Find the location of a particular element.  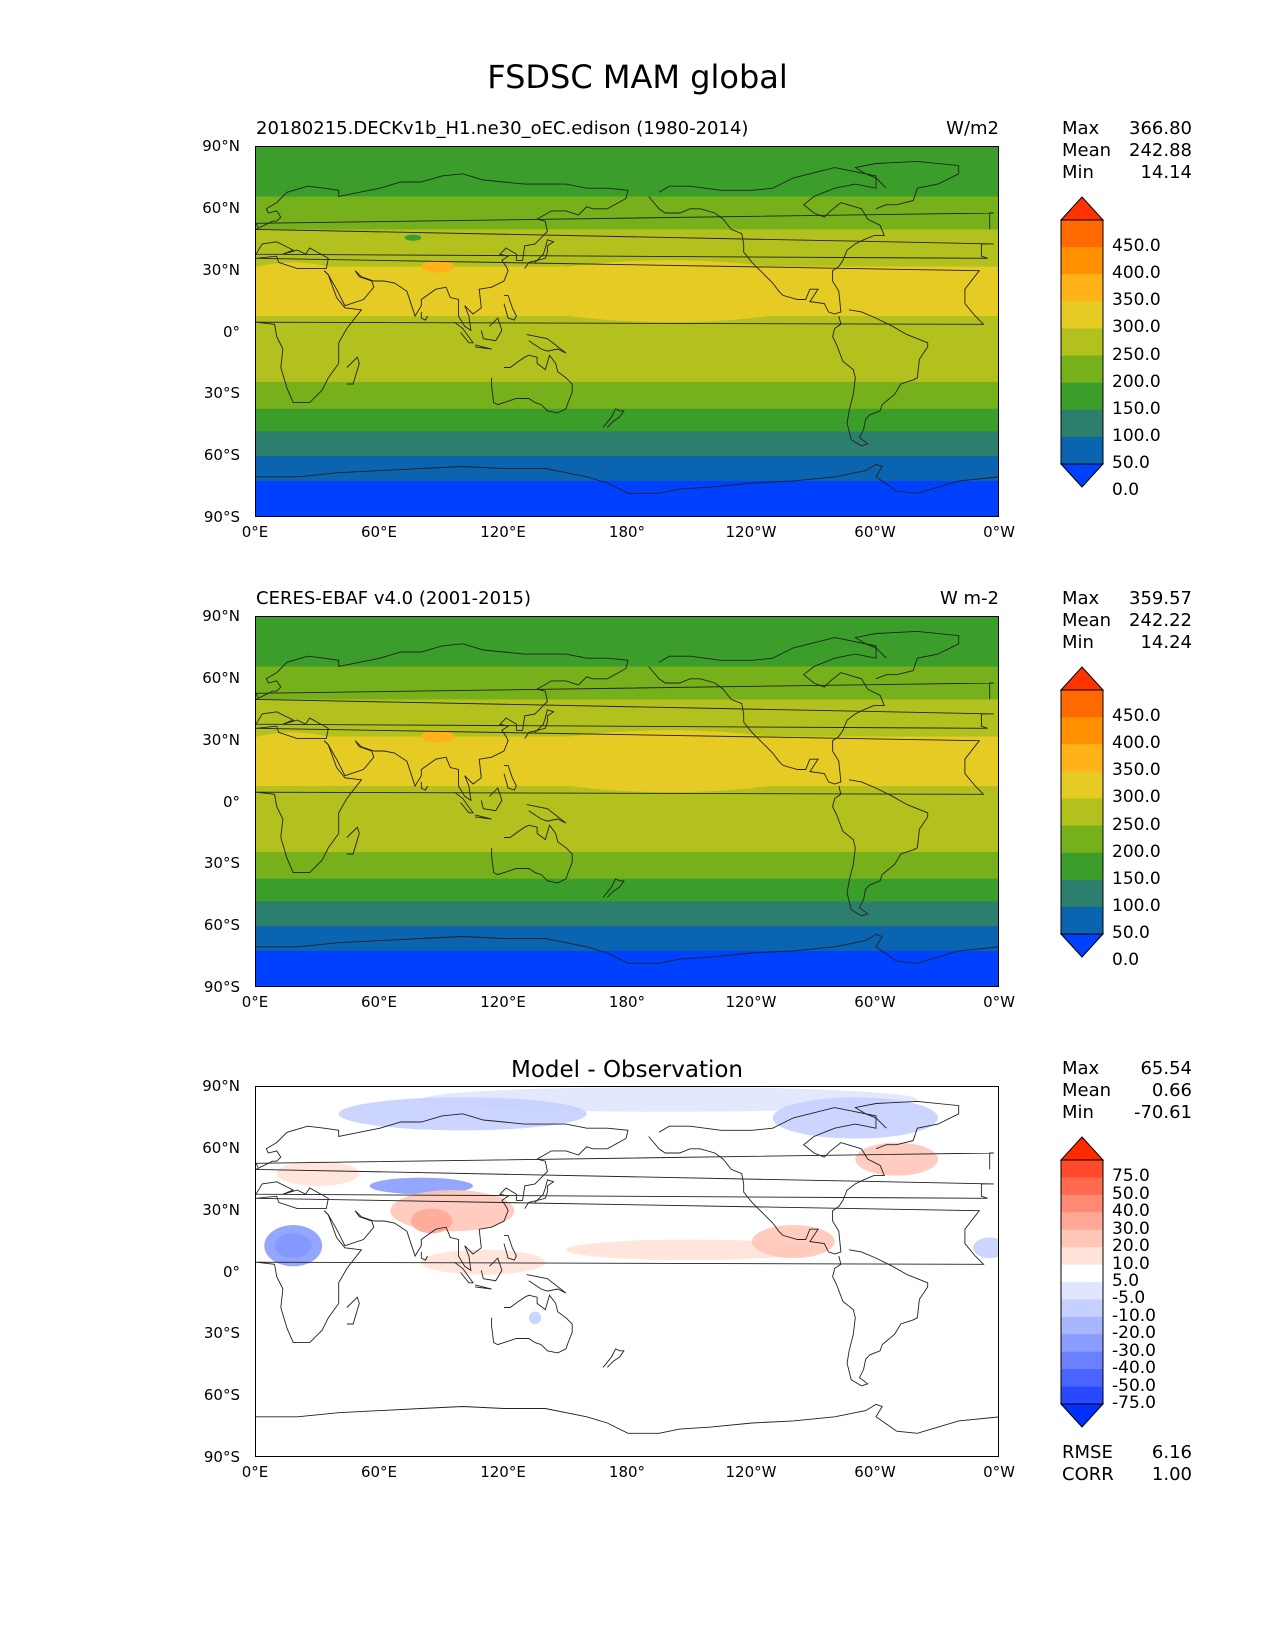

lat-tick-label: 60°N is located at coordinates (221, 207).